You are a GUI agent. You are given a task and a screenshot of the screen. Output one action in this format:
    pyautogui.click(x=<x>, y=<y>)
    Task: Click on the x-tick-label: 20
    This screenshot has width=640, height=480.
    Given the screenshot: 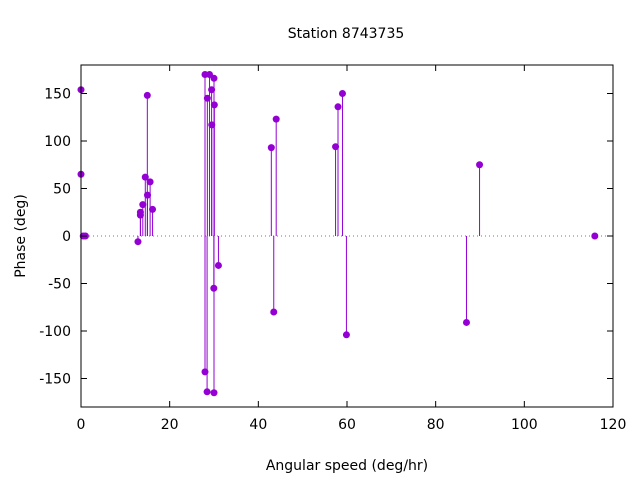 What is the action you would take?
    pyautogui.click(x=170, y=425)
    